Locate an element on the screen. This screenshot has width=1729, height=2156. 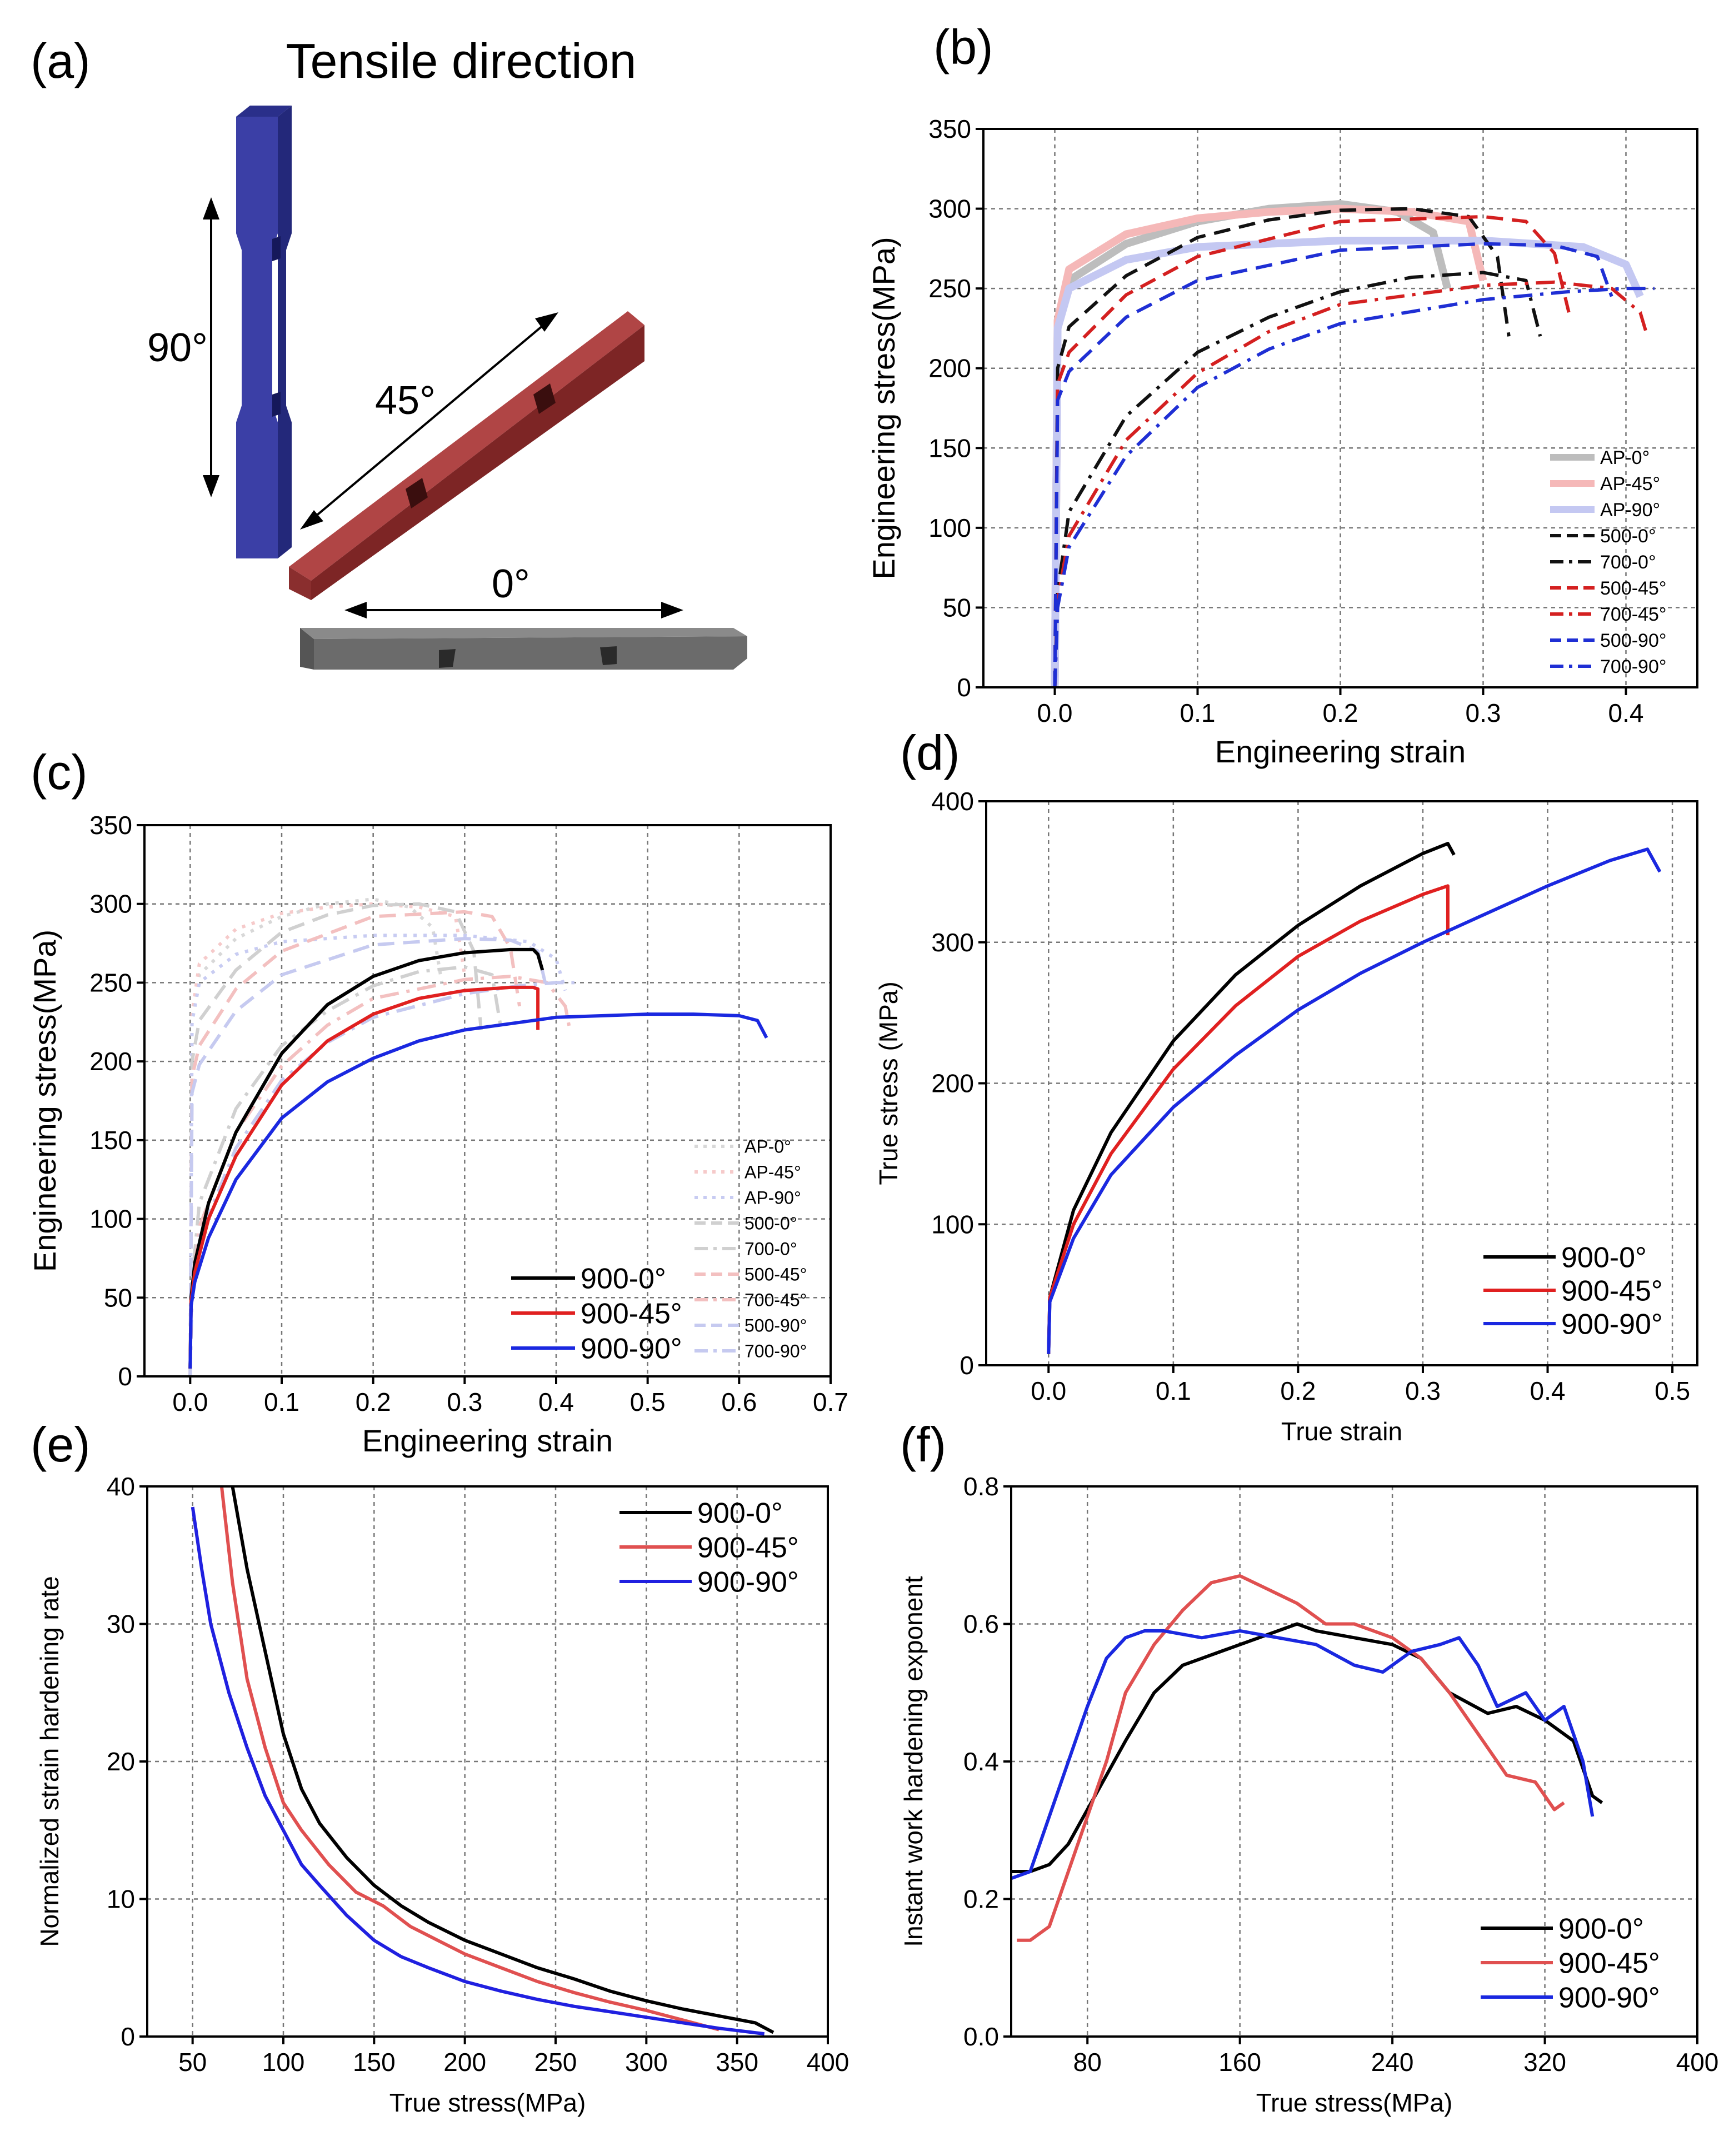
x-tick-label: 150 is located at coordinates (374, 2063).